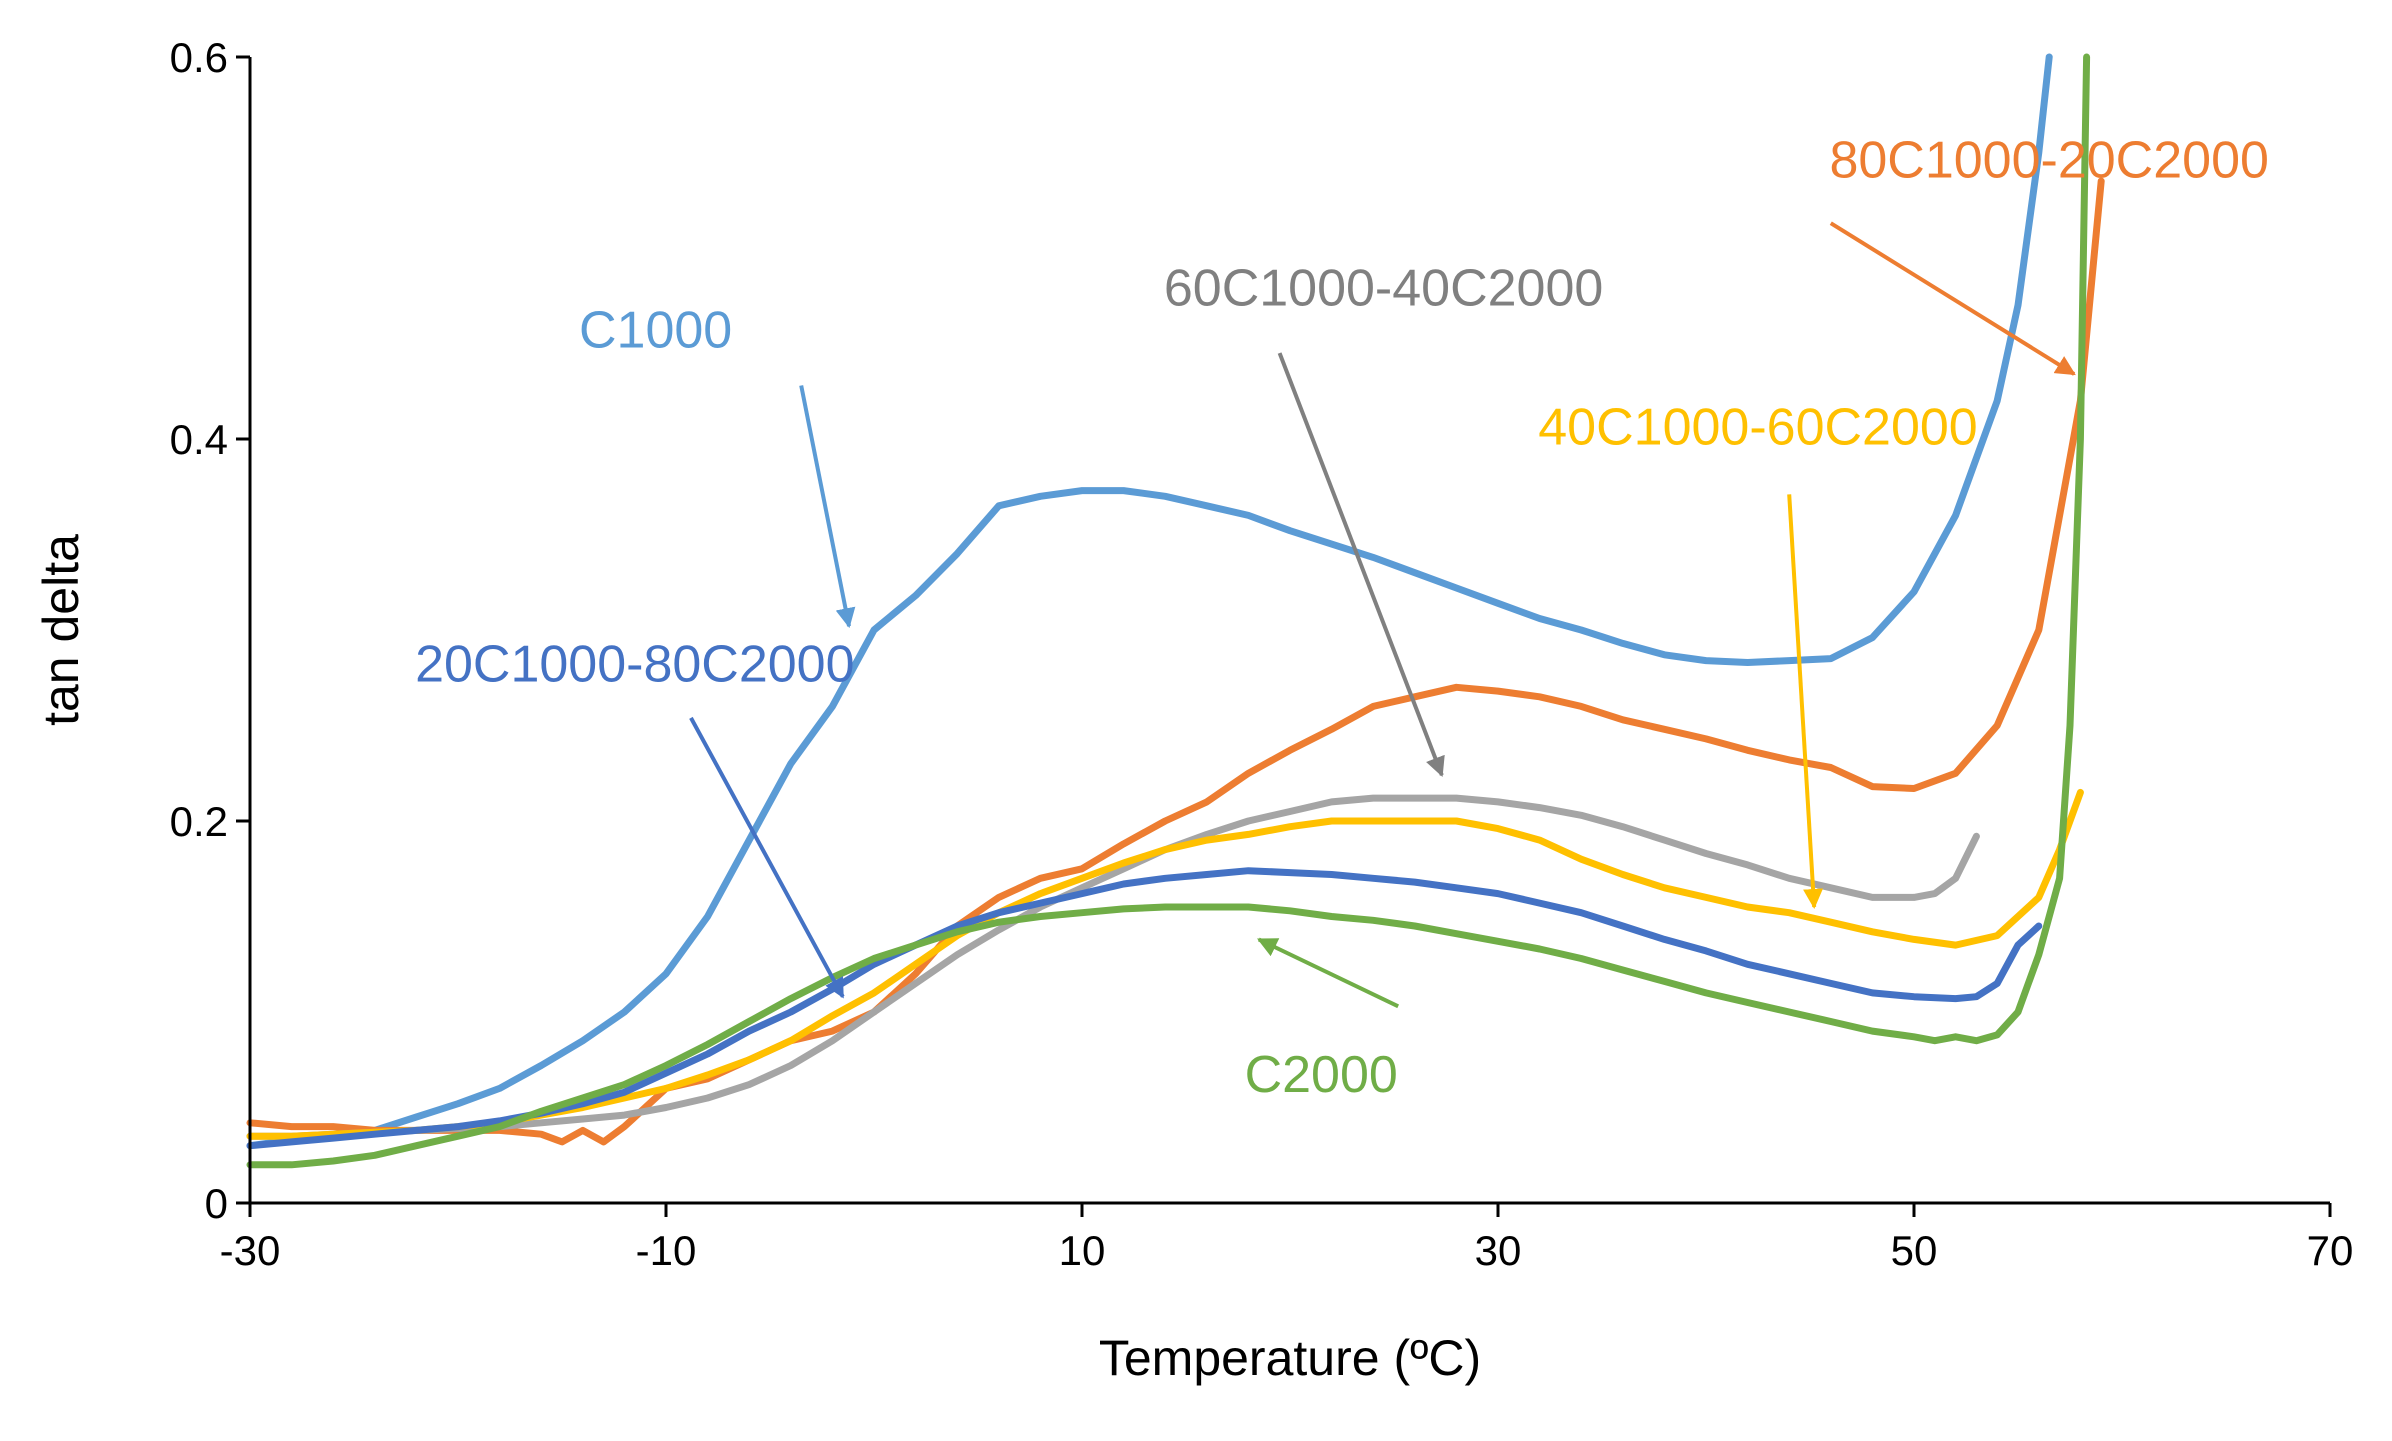 This screenshot has width=2392, height=1441. Describe the element at coordinates (61, 630) in the screenshot. I see `y-axis-title: tan delta` at that location.